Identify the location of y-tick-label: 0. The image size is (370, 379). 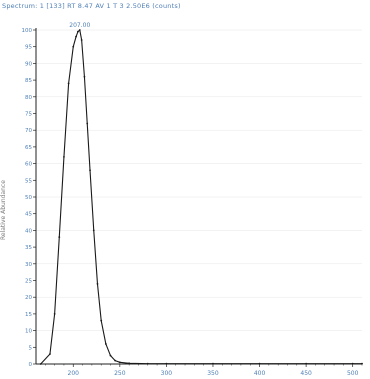
(31, 365).